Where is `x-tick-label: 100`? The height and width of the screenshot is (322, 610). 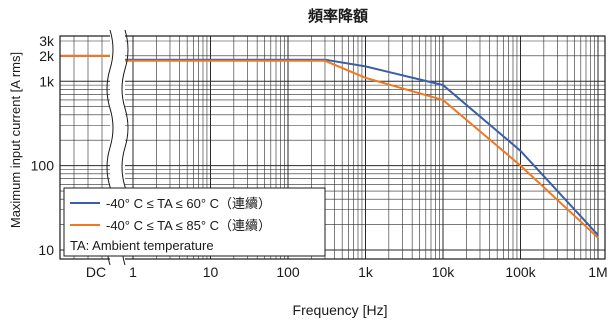
x-tick-label: 100 is located at coordinates (288, 272).